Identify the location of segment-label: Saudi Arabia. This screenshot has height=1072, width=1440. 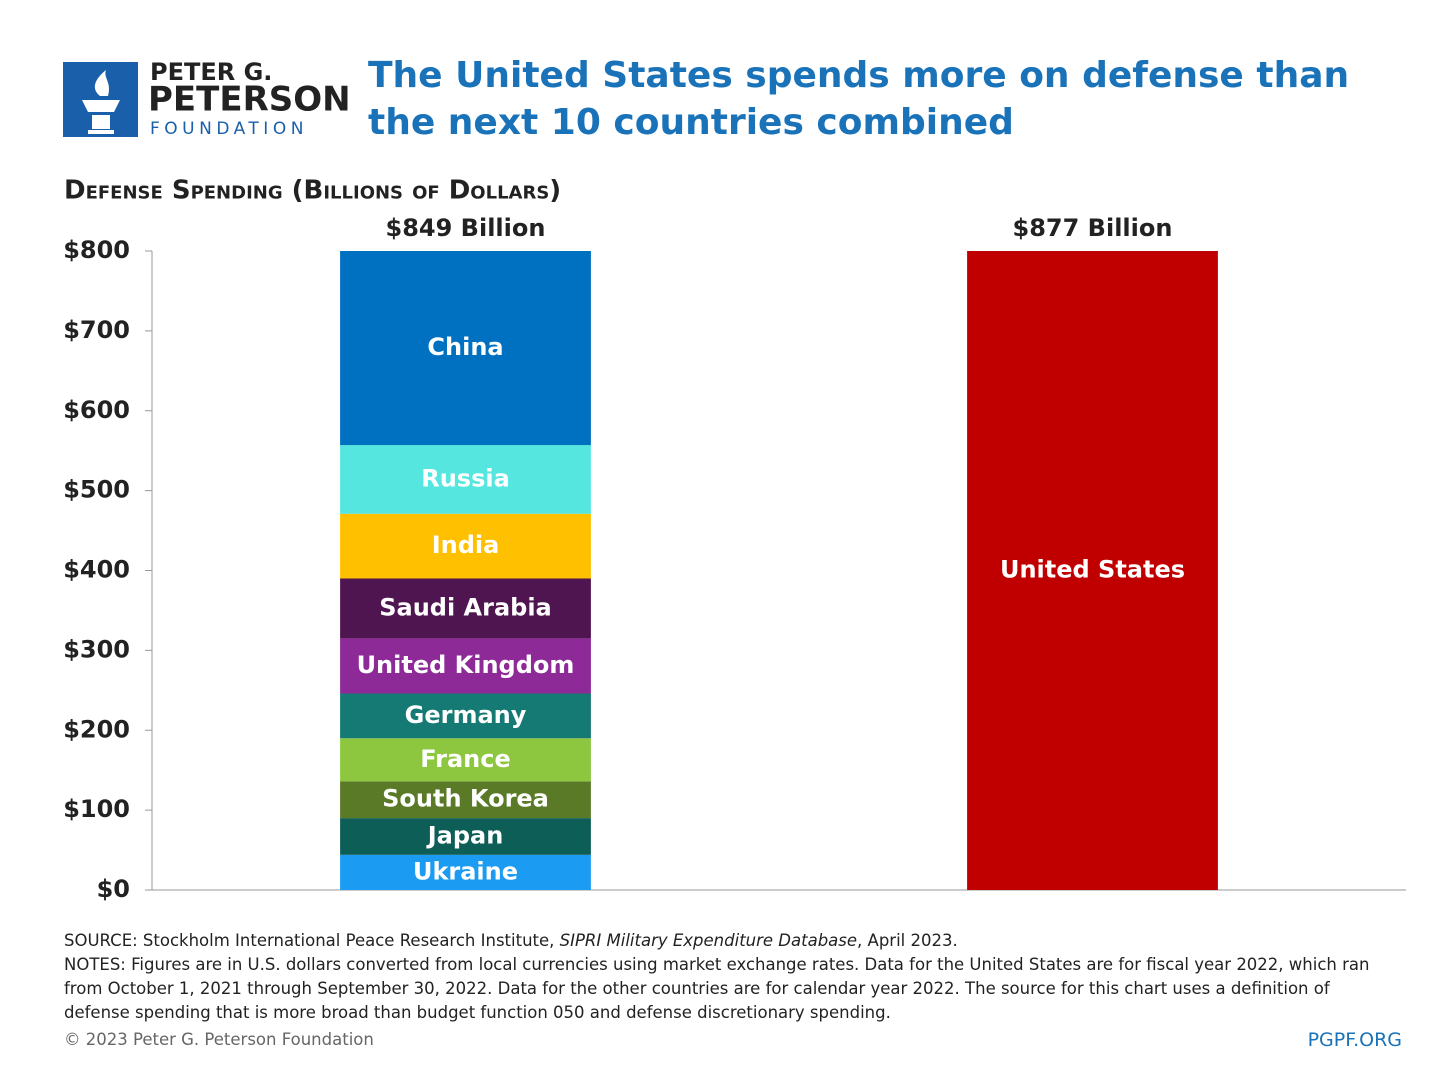
(465, 607).